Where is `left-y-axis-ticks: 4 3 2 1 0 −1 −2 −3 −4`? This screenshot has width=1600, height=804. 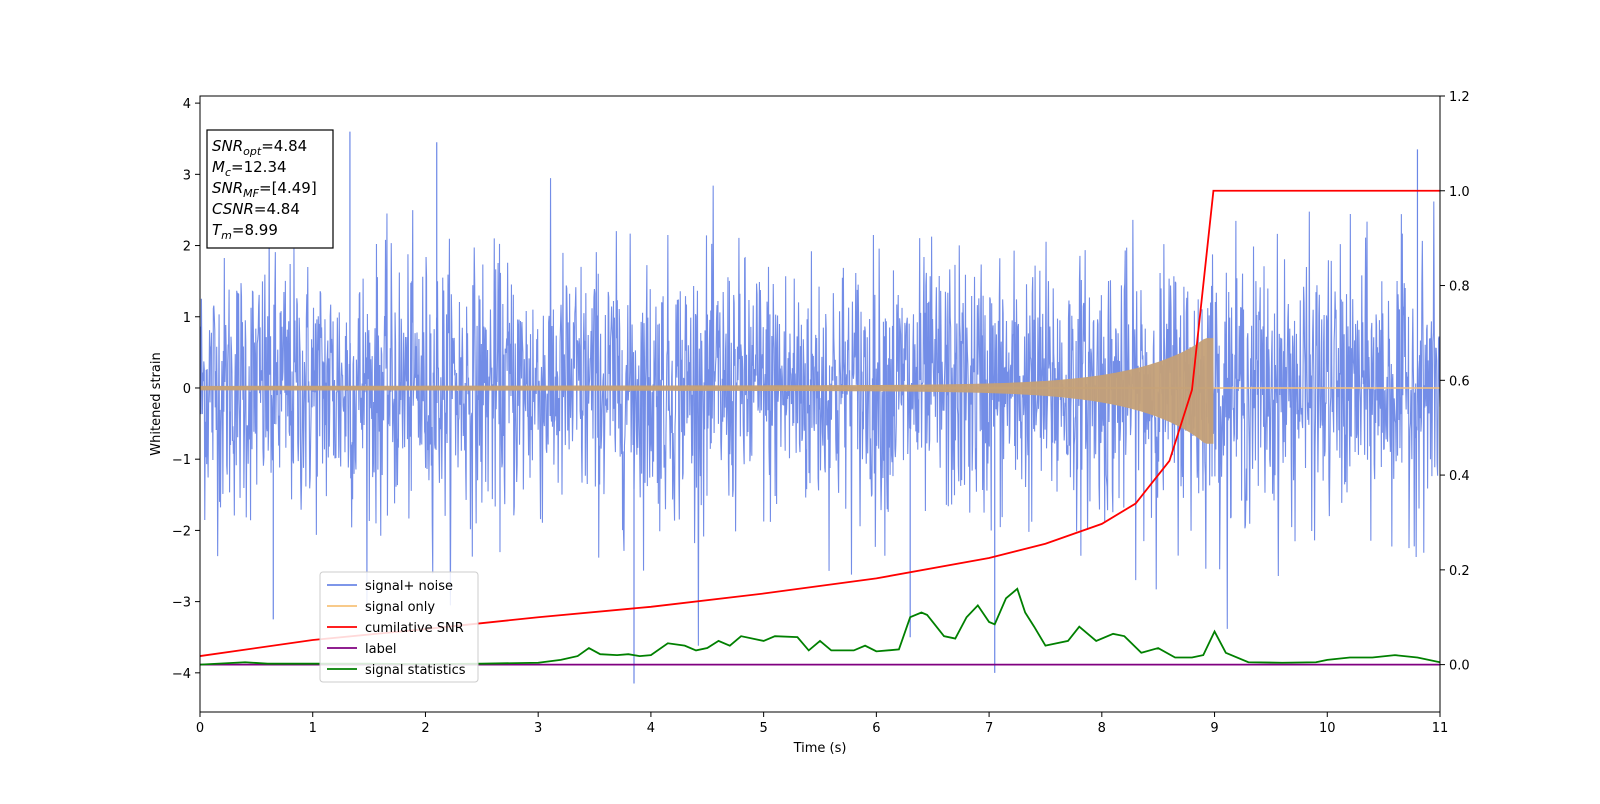
left-y-axis-ticks: 4 3 2 1 0 −1 −2 −3 −4 is located at coordinates (186, 389).